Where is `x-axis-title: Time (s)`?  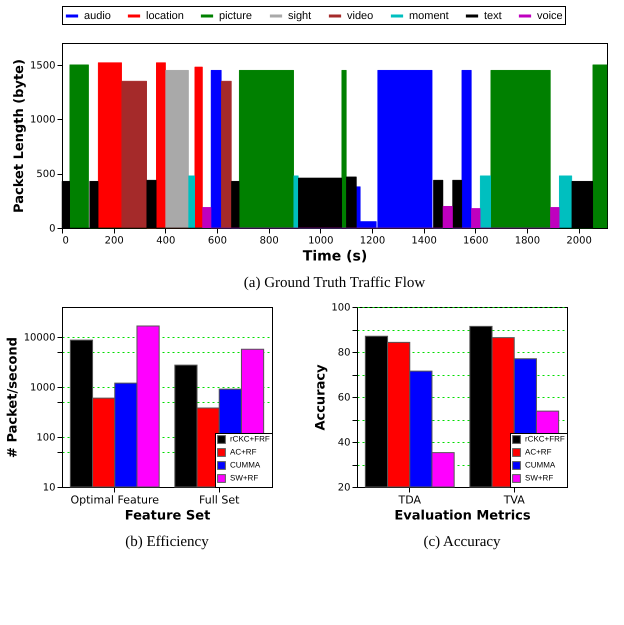 x-axis-title: Time (s) is located at coordinates (335, 256).